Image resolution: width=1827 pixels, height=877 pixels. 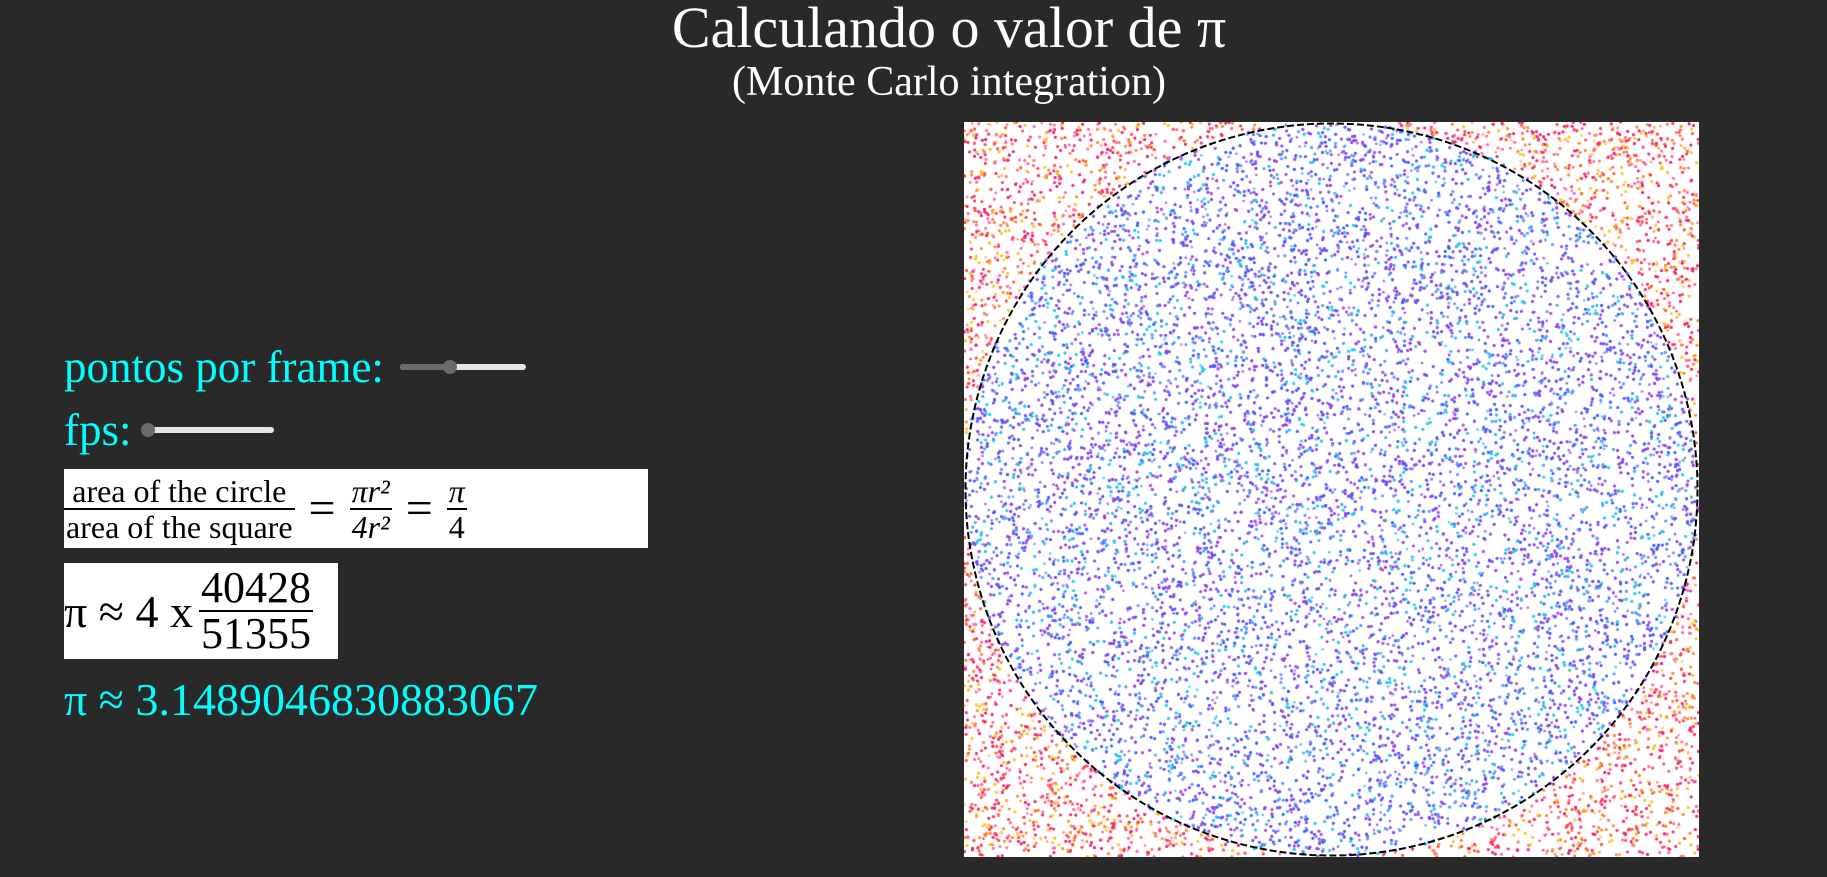 What do you see at coordinates (456, 490) in the screenshot?
I see `pi-numerator: π` at bounding box center [456, 490].